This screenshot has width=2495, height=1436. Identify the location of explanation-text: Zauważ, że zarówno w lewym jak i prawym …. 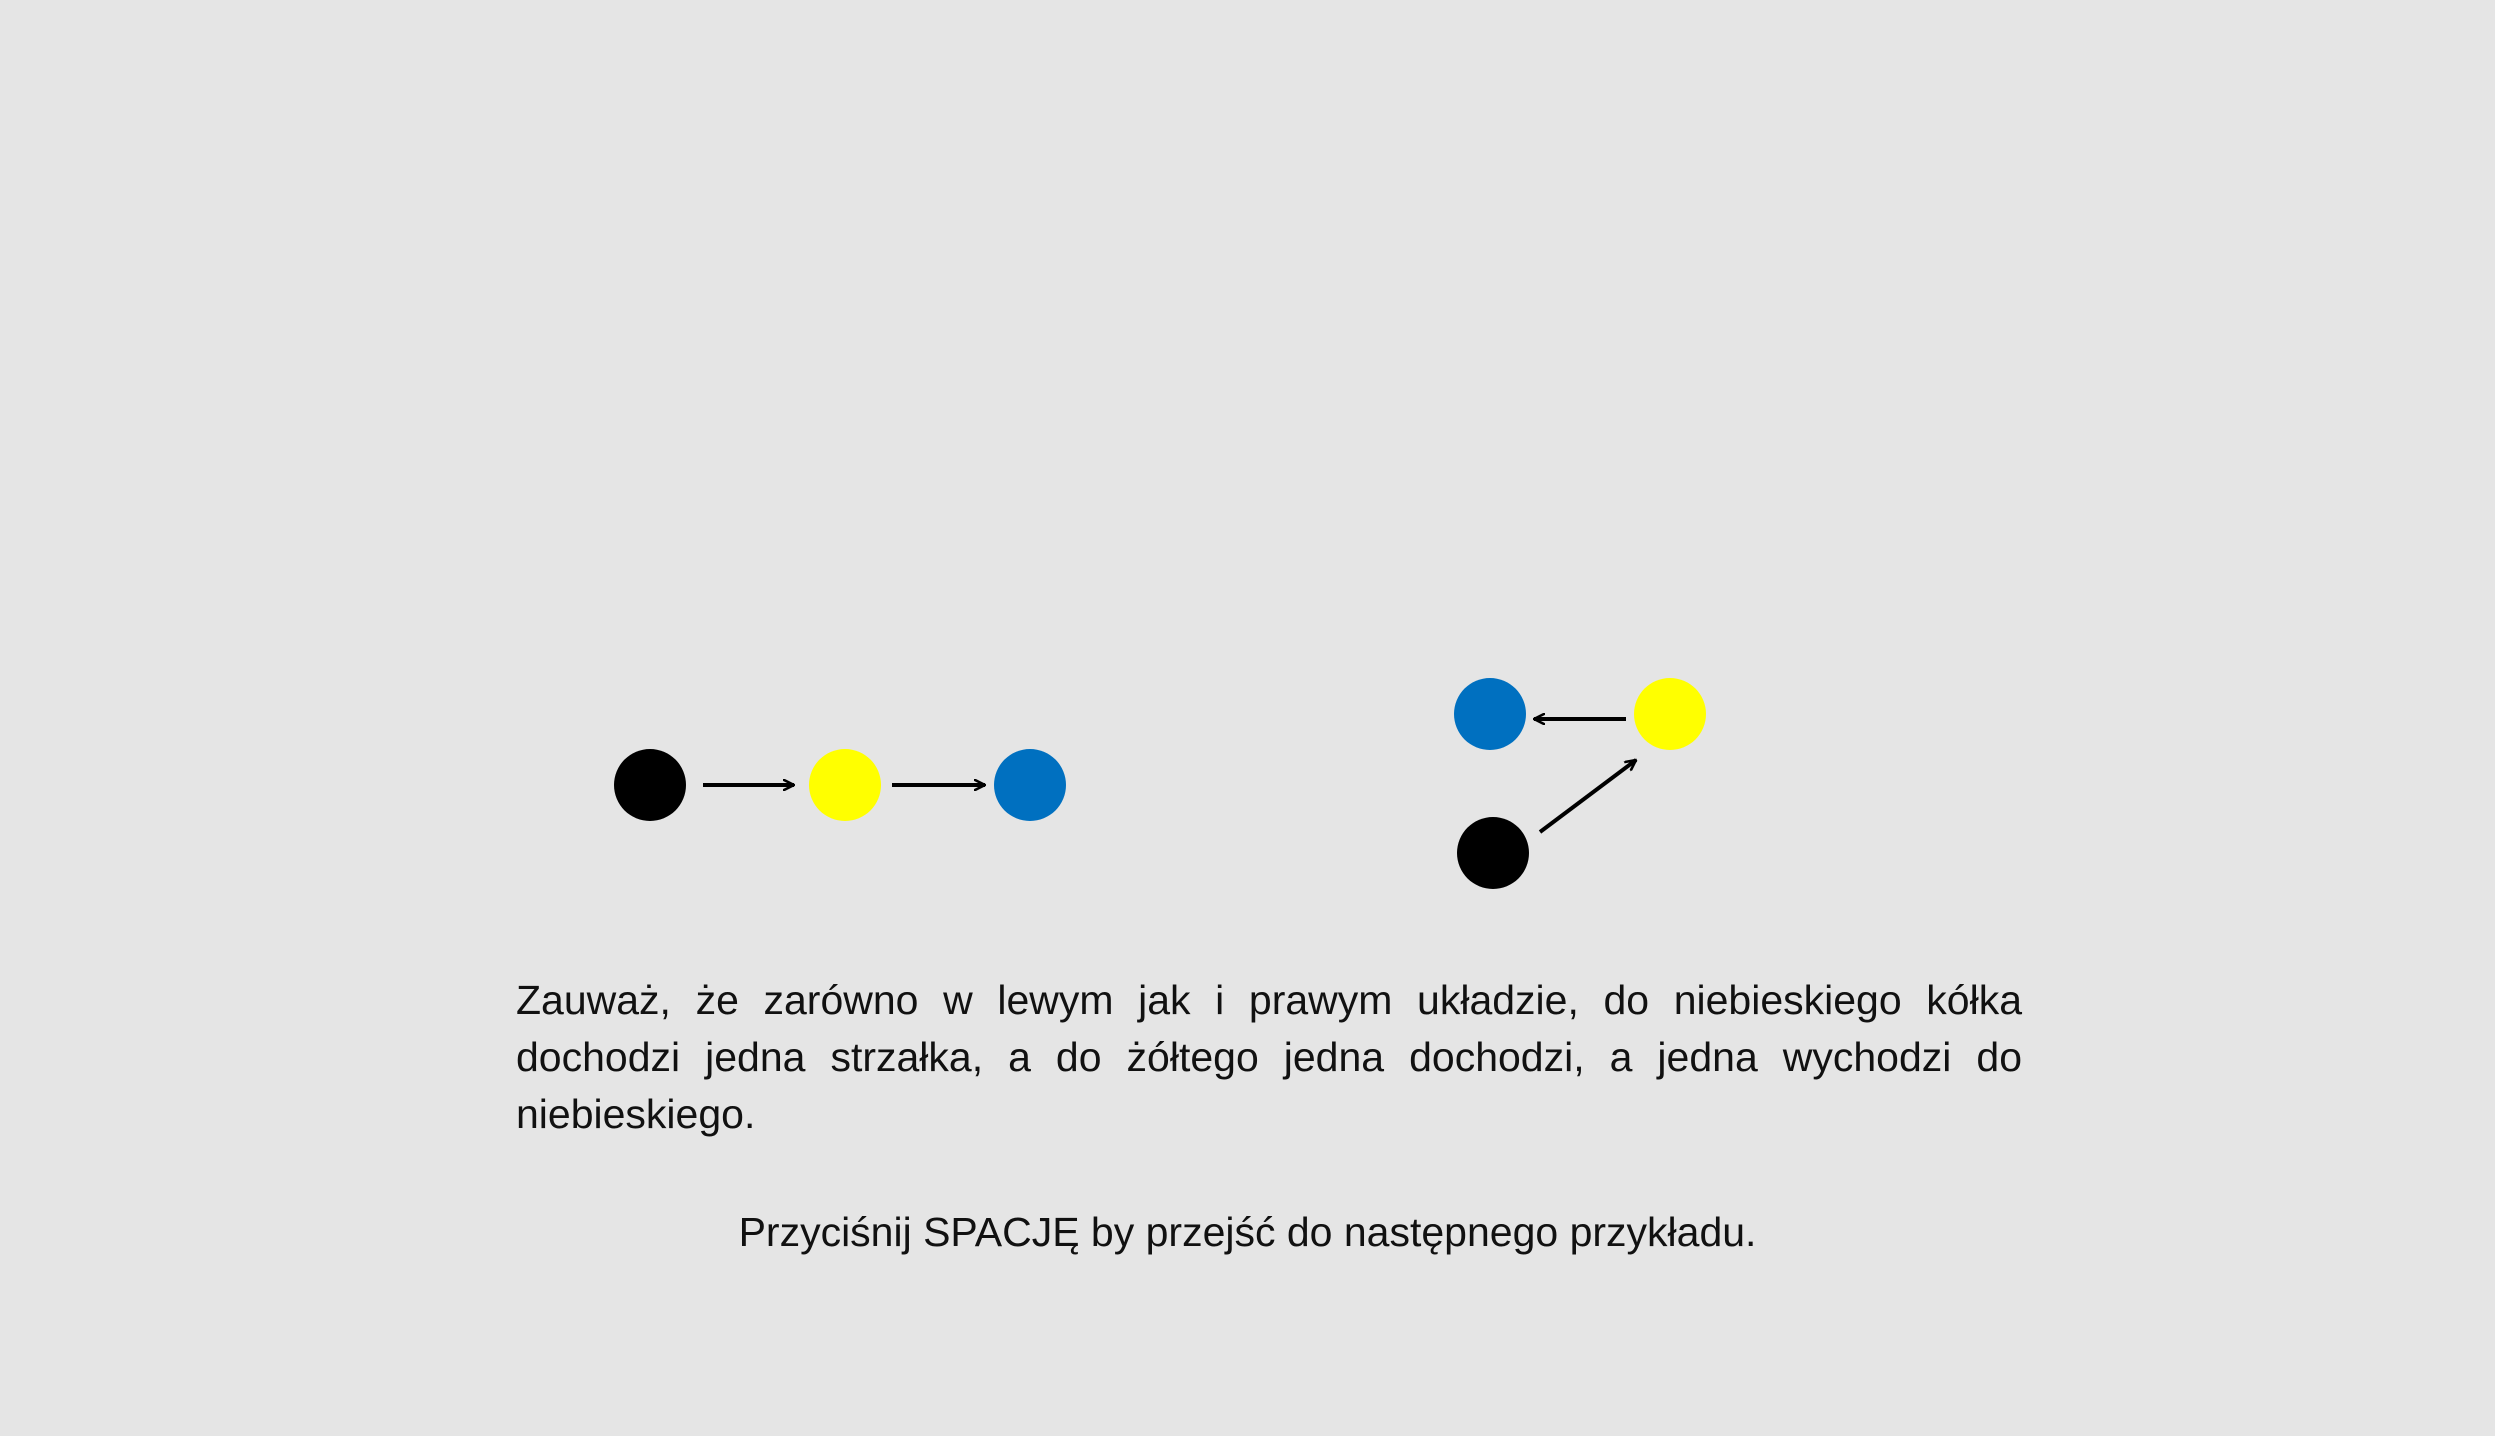
(1269, 1057).